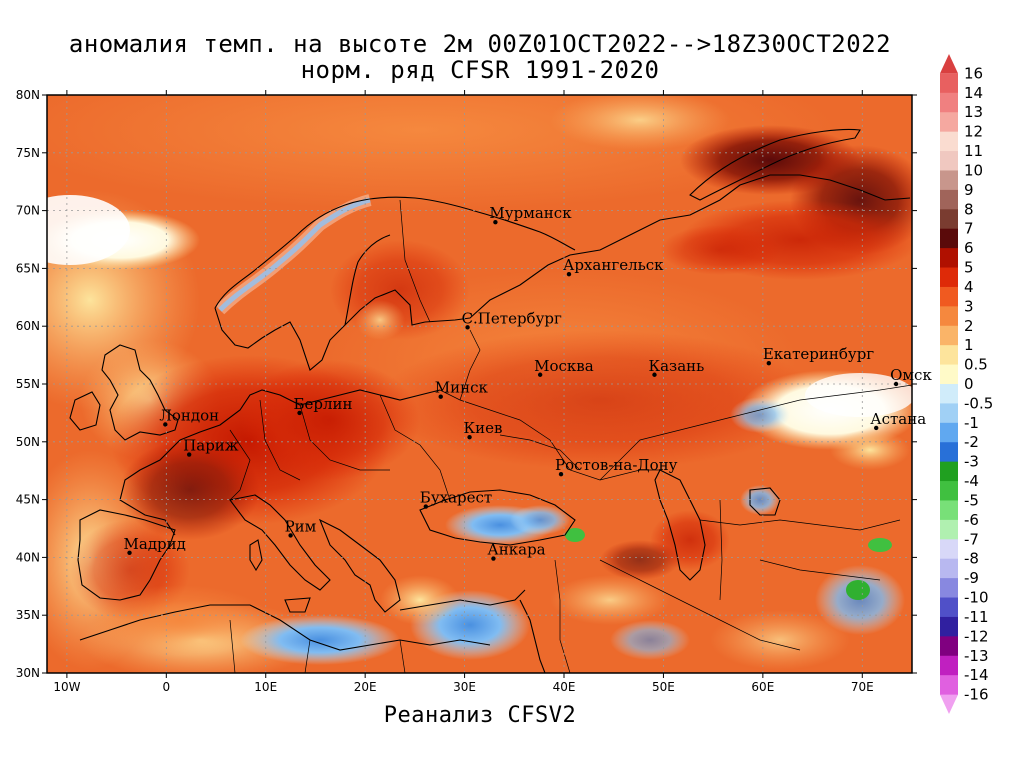  Describe the element at coordinates (976, 675) in the screenshot. I see `colorbar-label: -14` at that location.